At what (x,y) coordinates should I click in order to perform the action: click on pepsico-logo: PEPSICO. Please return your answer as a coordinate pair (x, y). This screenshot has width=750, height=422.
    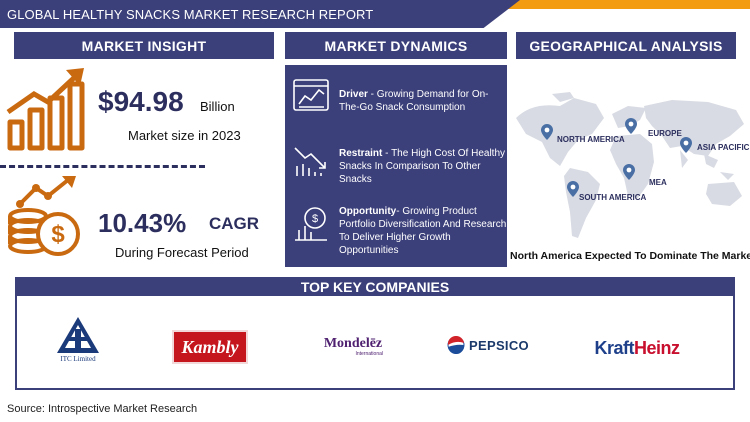
    Looking at the image, I should click on (488, 345).